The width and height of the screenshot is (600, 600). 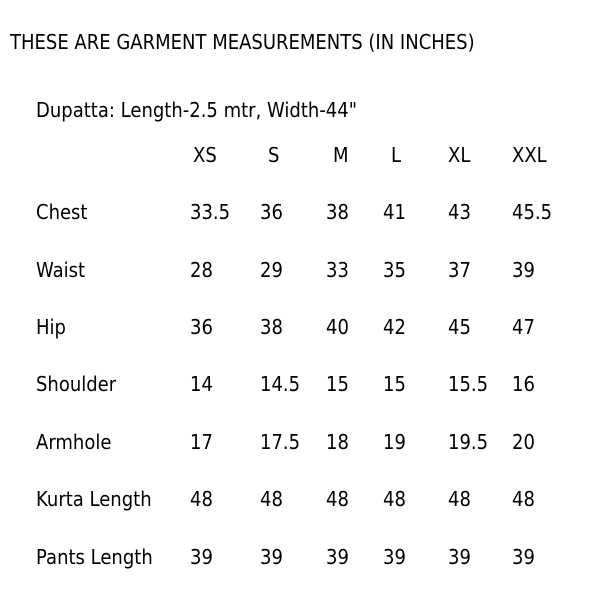 What do you see at coordinates (300, 155) in the screenshot?
I see `size-header-row: XS S M L XL XXL` at bounding box center [300, 155].